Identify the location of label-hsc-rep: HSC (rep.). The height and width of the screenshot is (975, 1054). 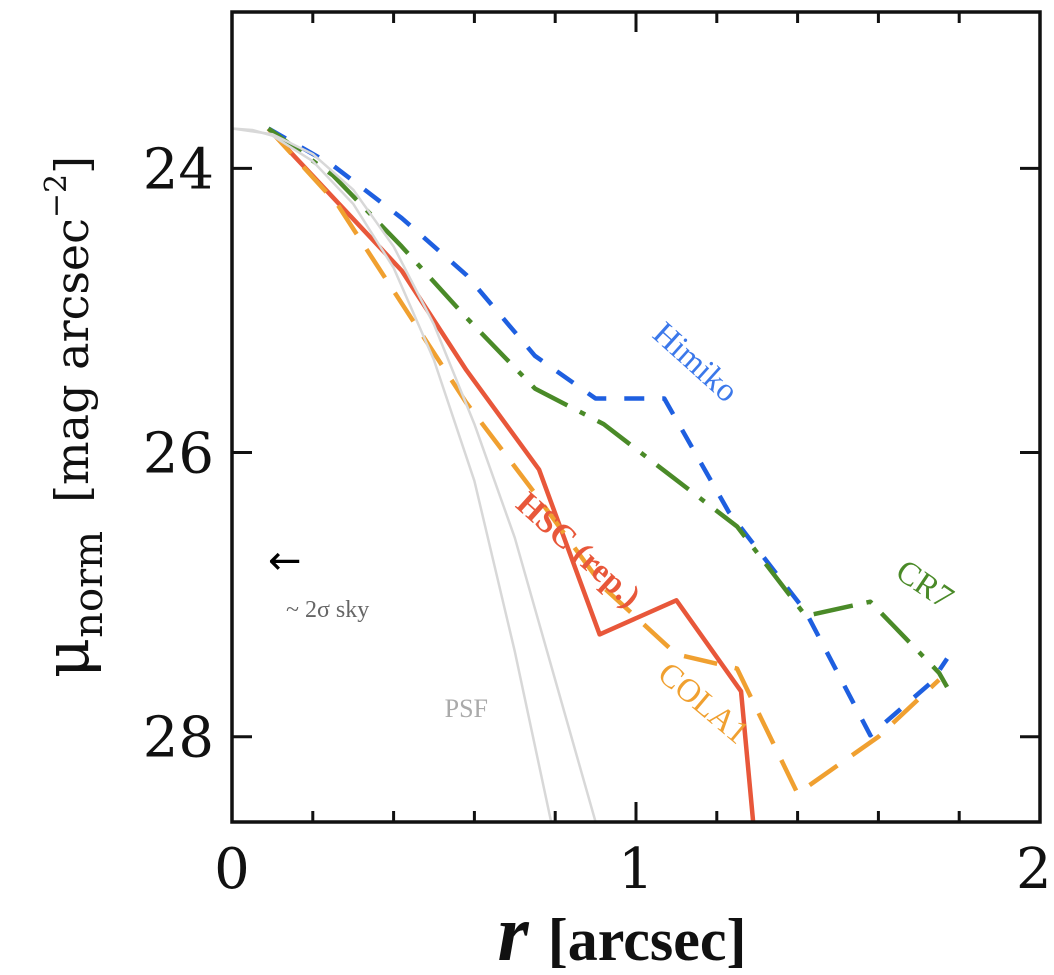
(578, 550).